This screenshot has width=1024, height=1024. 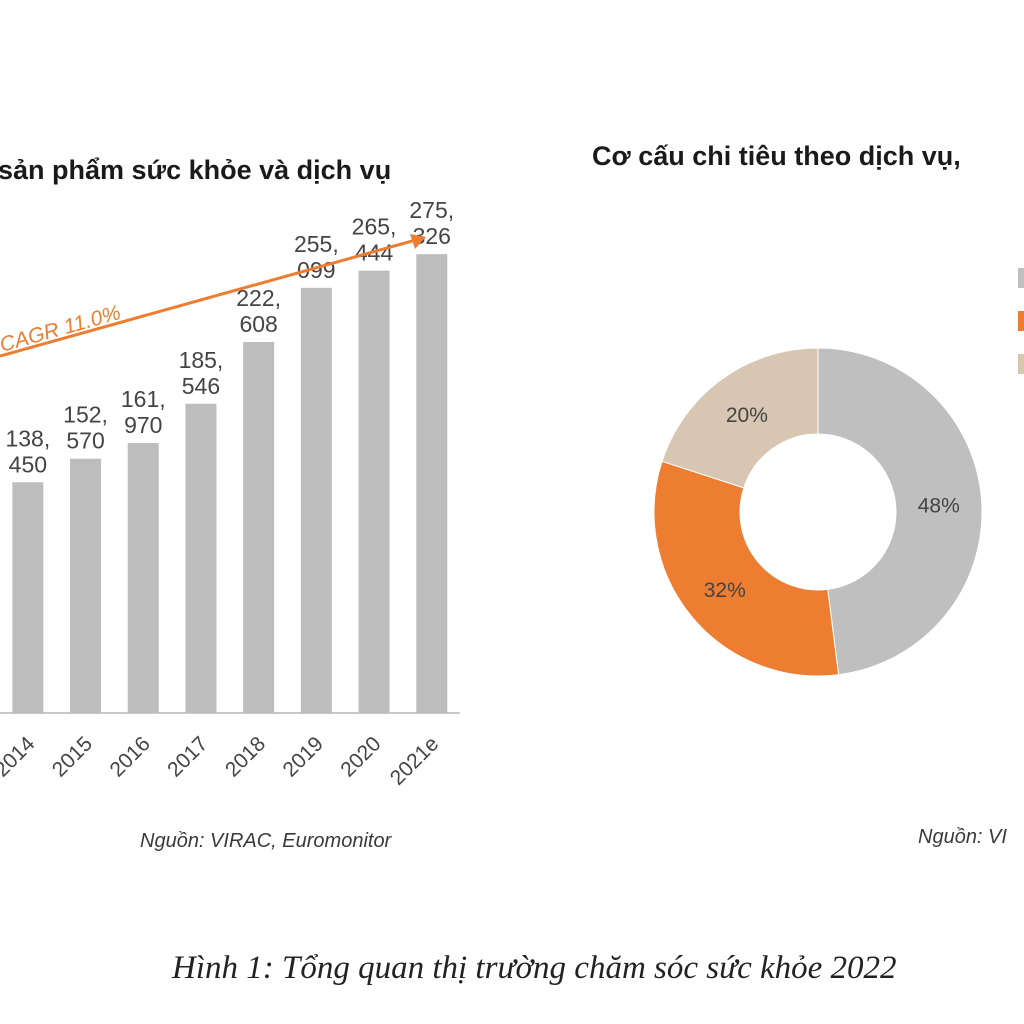 I want to click on bar-value-label: 265,, so click(x=374, y=227).